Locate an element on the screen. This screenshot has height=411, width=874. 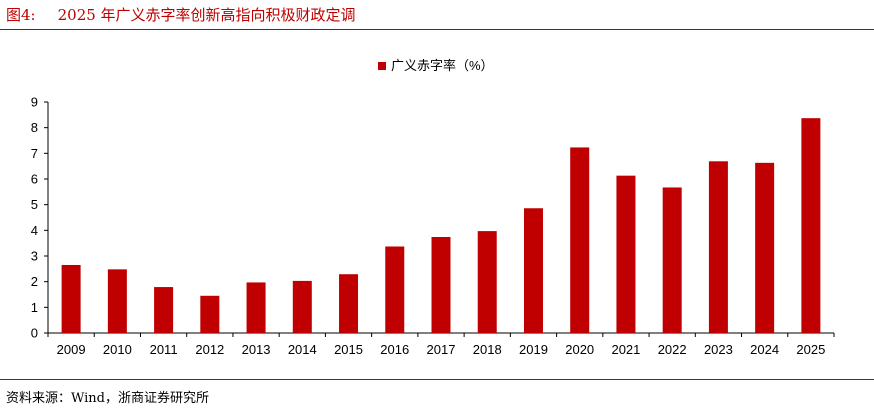
bar-2014 is located at coordinates (302, 306).